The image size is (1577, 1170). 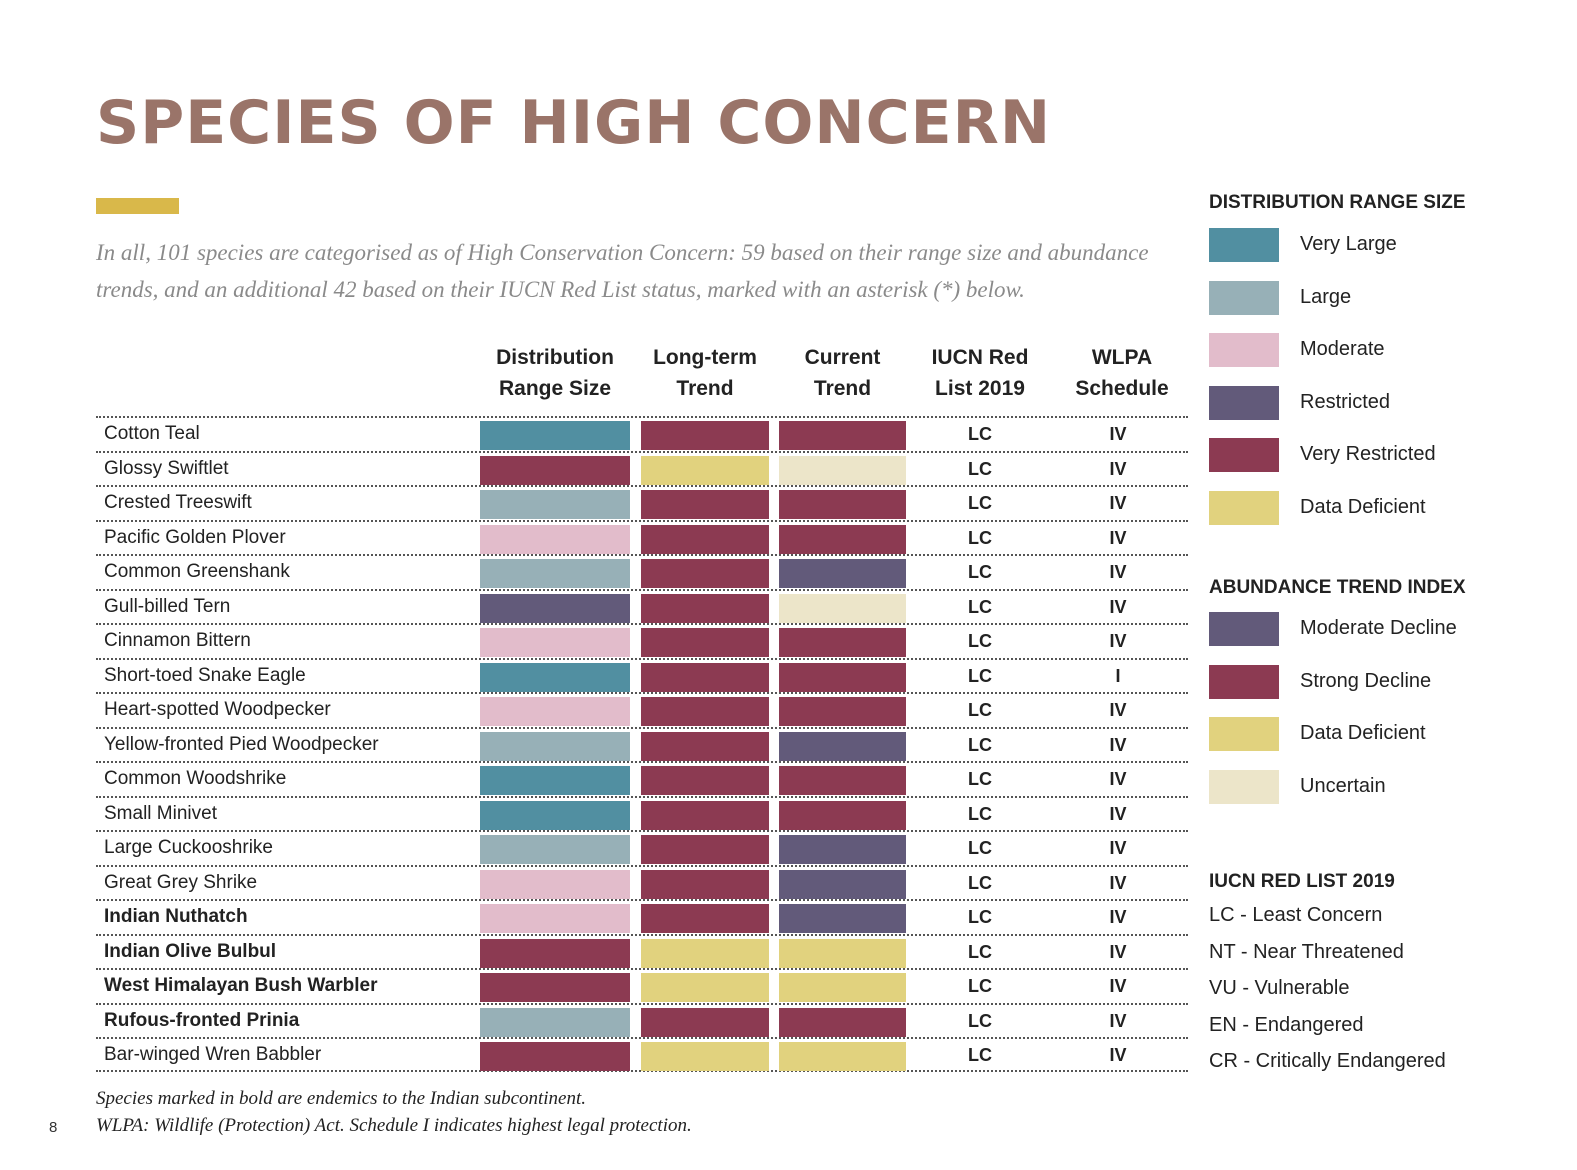 I want to click on page-number: 8, so click(x=53, y=1127).